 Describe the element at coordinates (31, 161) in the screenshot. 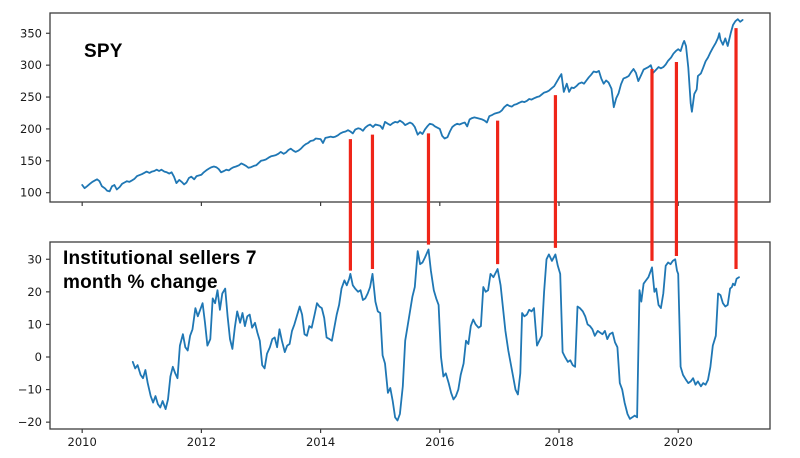

I see `y-tick-label: 150` at that location.